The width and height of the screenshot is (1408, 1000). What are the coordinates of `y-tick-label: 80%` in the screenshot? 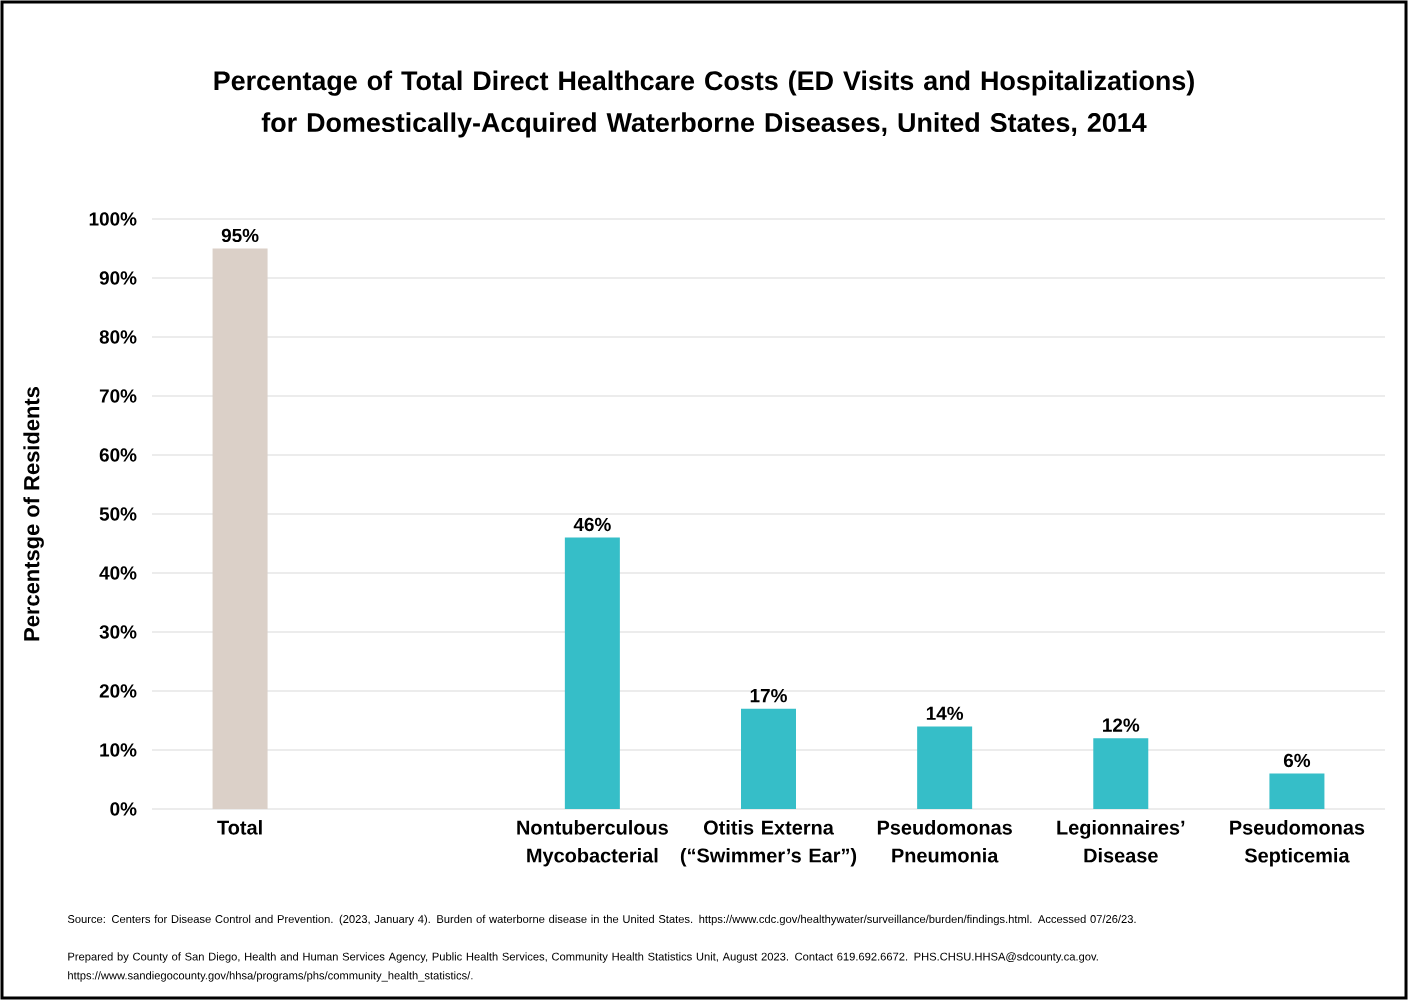 It's located at (118, 337).